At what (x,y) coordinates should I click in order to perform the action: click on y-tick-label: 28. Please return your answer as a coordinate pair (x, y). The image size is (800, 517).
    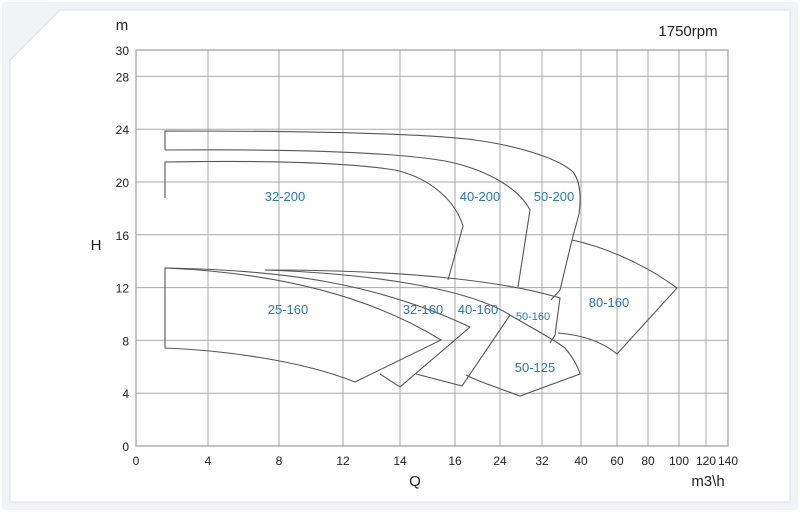
    Looking at the image, I should click on (123, 77).